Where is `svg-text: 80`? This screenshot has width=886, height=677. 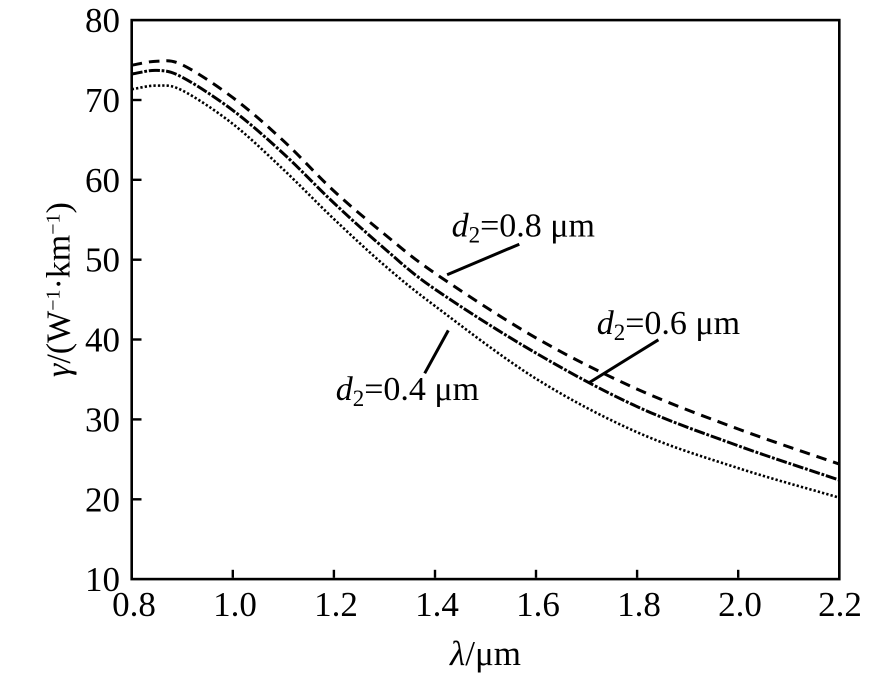
svg-text: 80 is located at coordinates (102, 20).